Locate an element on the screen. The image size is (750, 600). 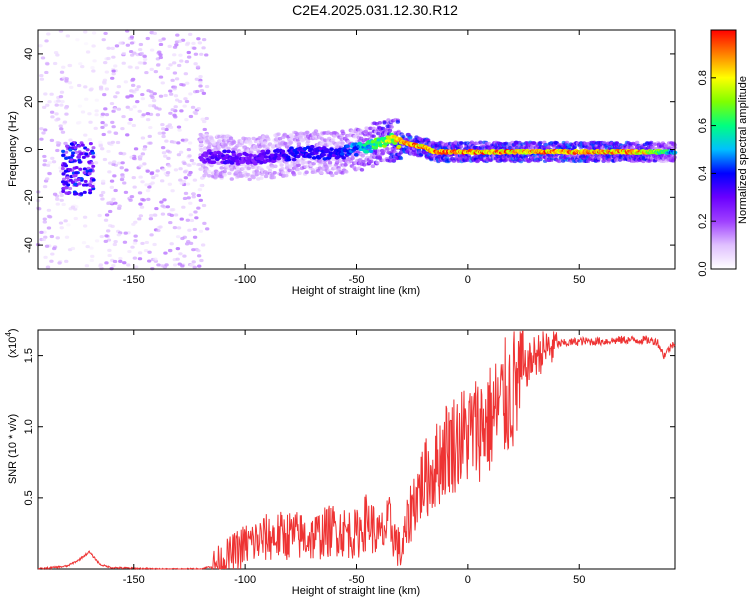
x-tick-label: -50 is located at coordinates (357, 580).